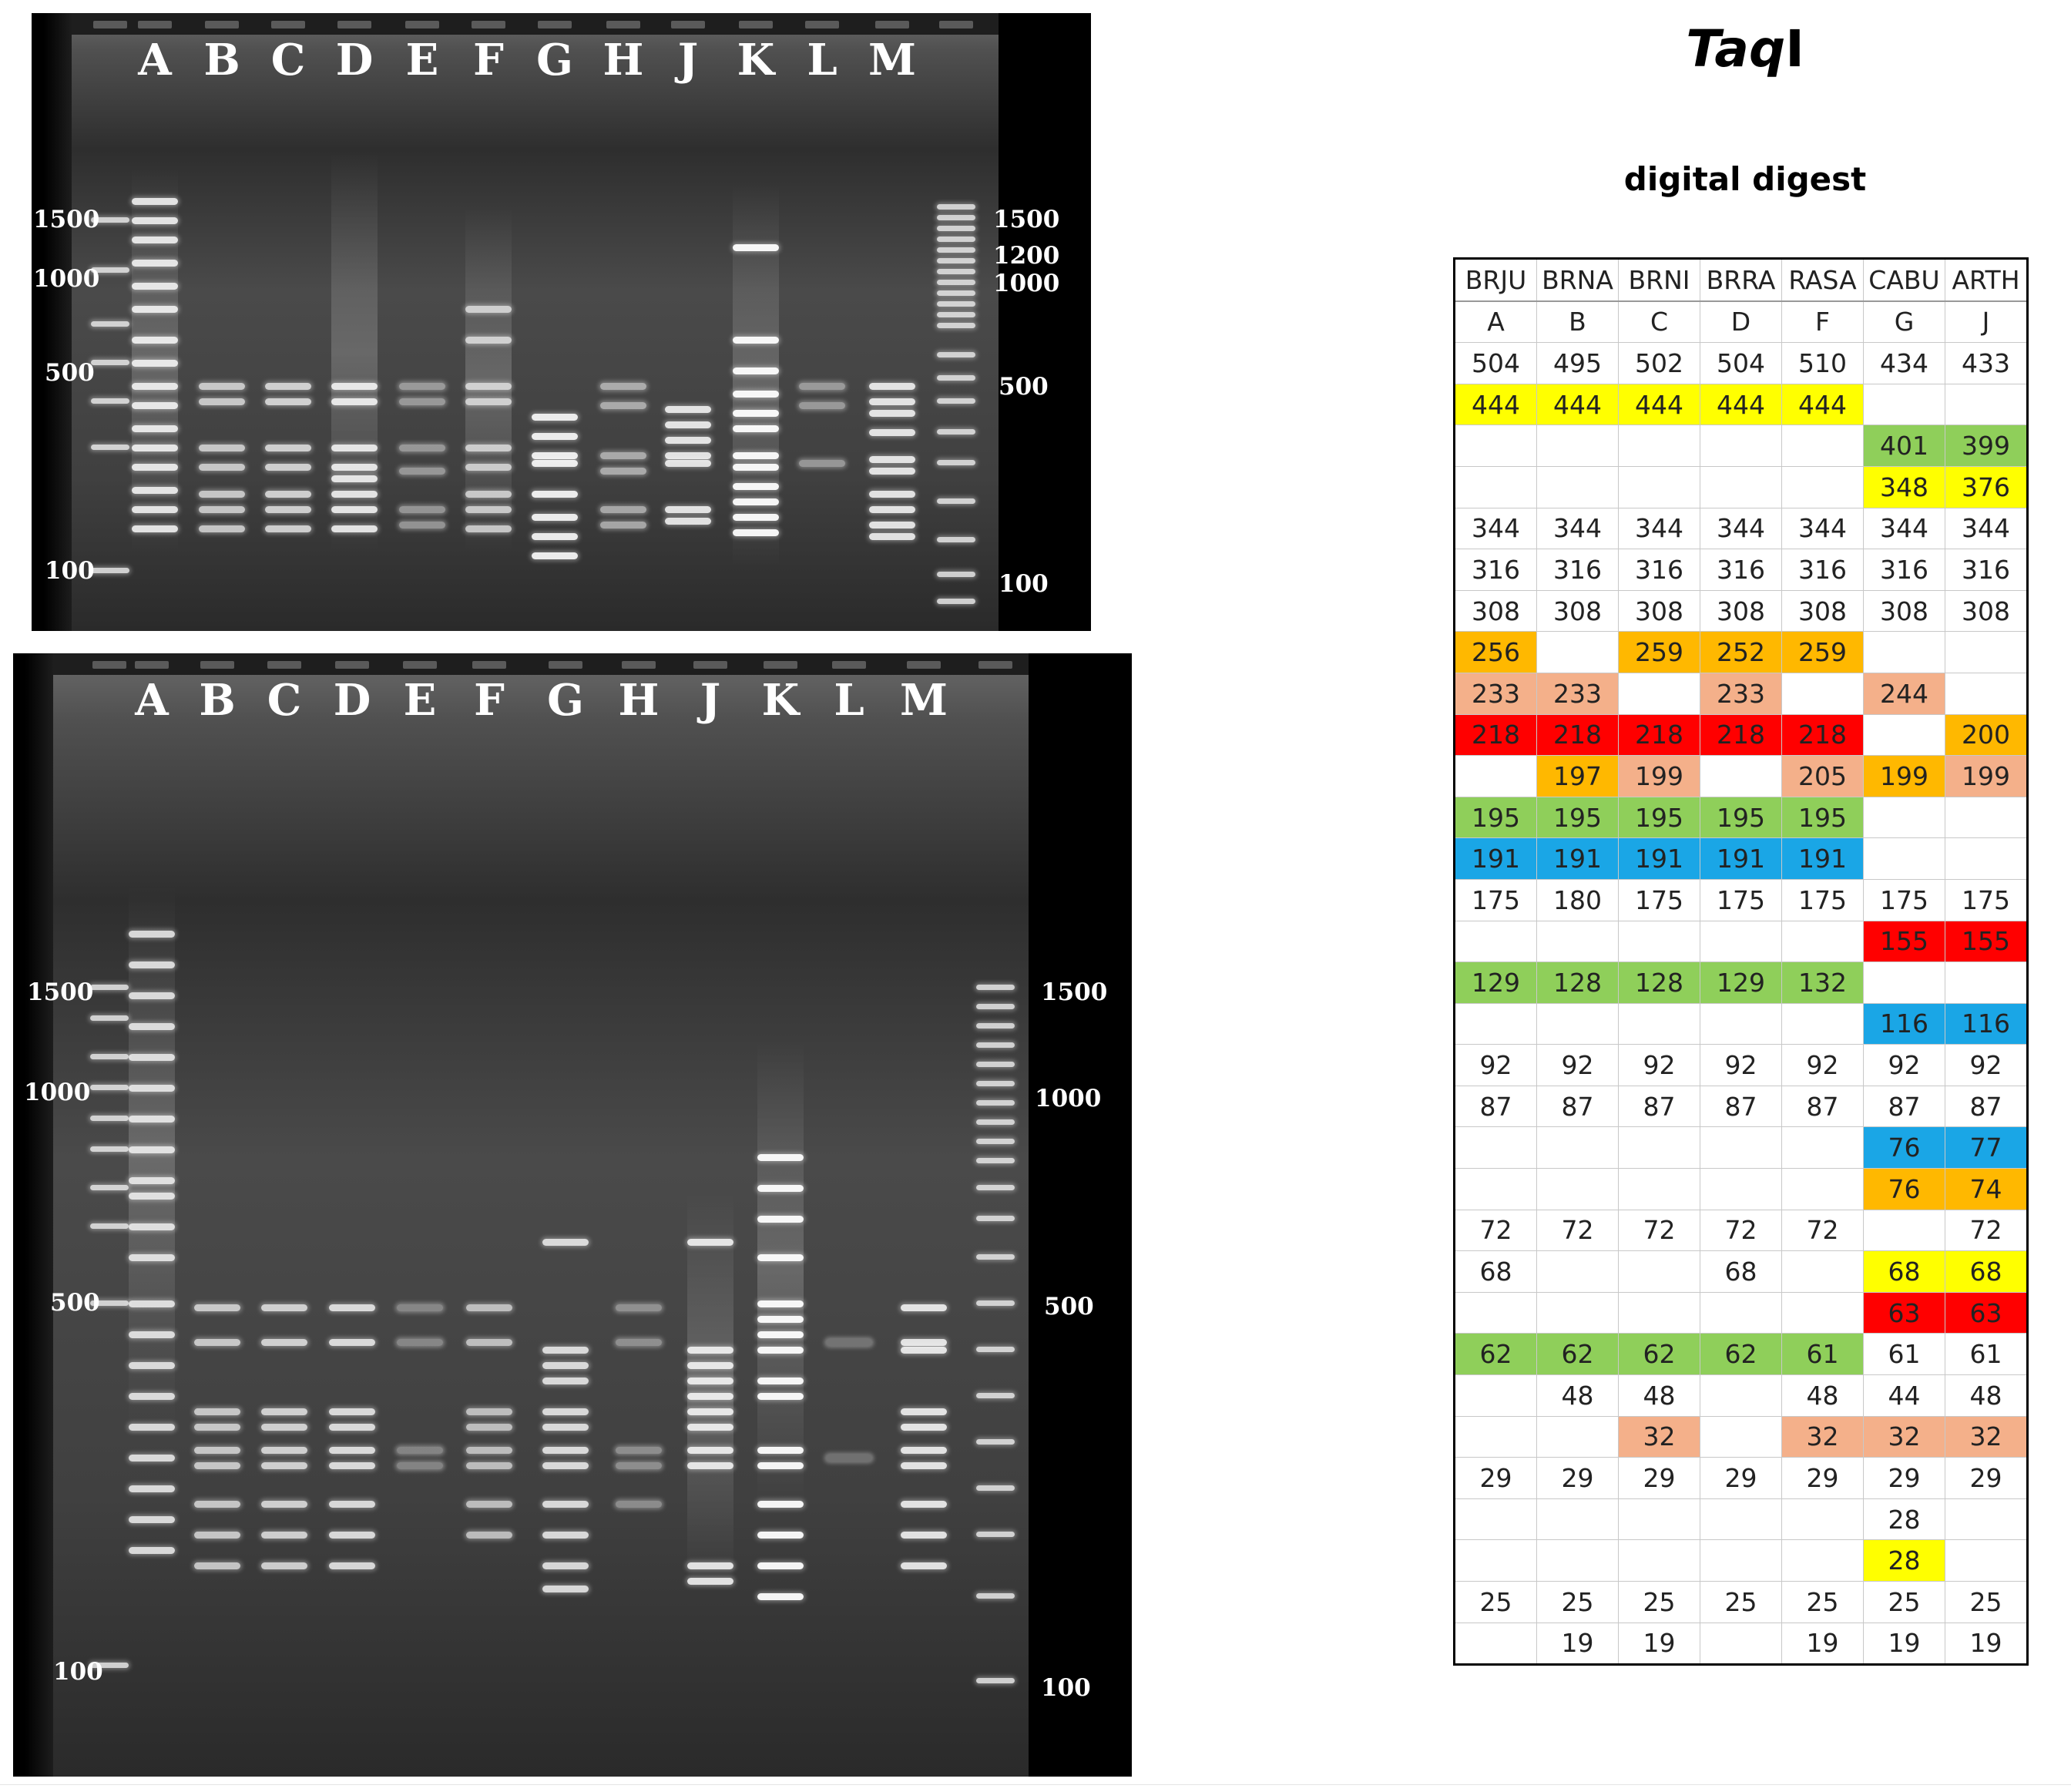 The image size is (2071, 1792). I want to click on fragment-cell: 434, so click(1904, 363).